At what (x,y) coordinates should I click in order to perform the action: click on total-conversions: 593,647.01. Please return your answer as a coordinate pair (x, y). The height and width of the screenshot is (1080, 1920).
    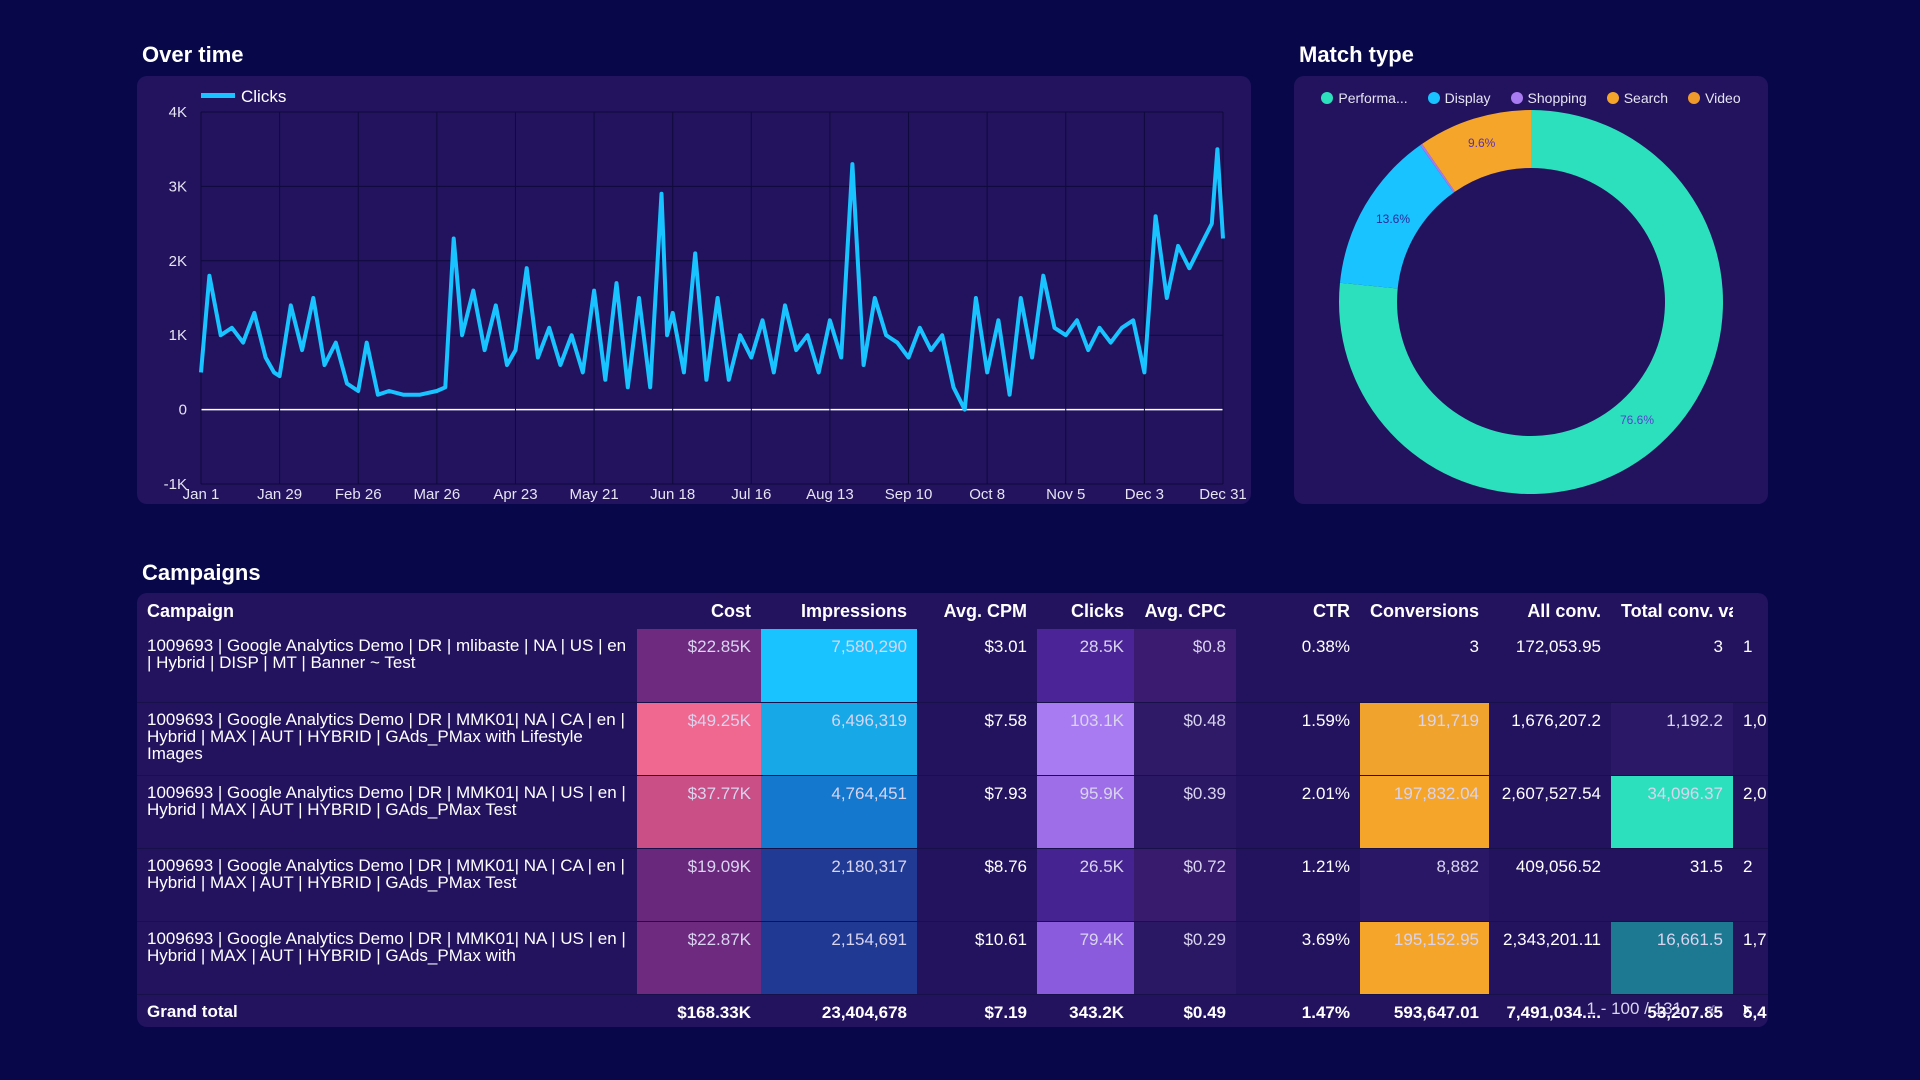
    Looking at the image, I should click on (1436, 1012).